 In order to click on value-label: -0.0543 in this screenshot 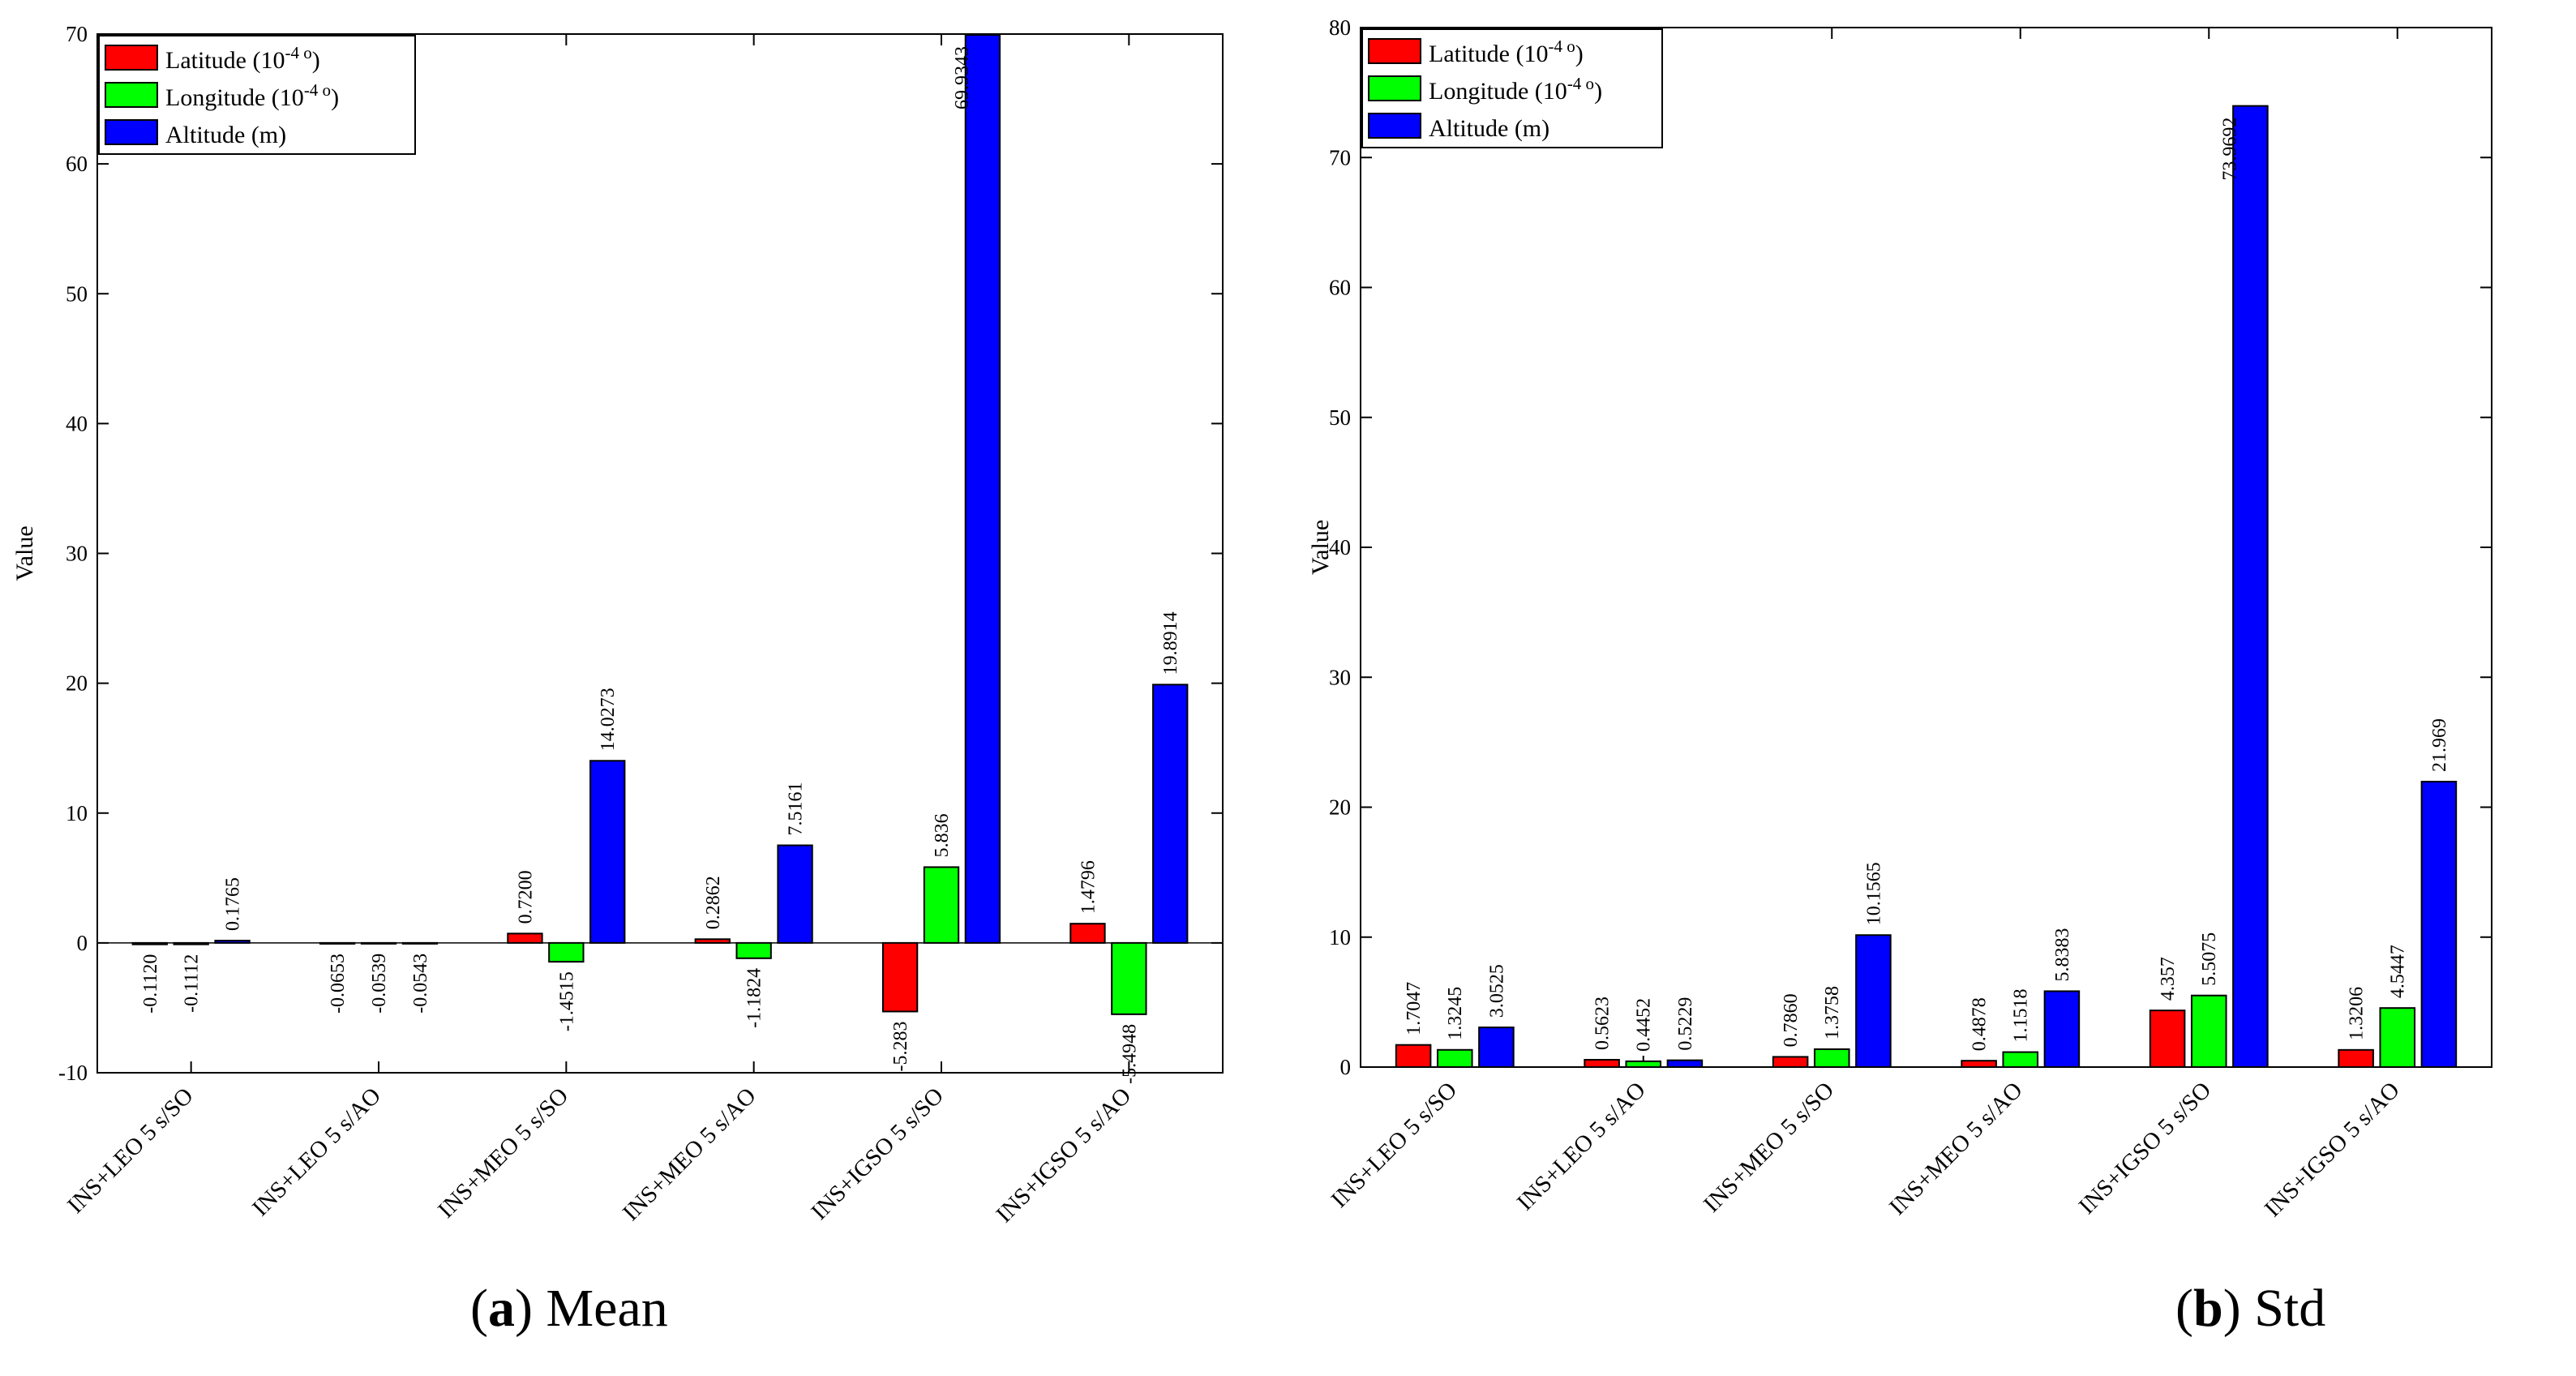, I will do `click(420, 984)`.